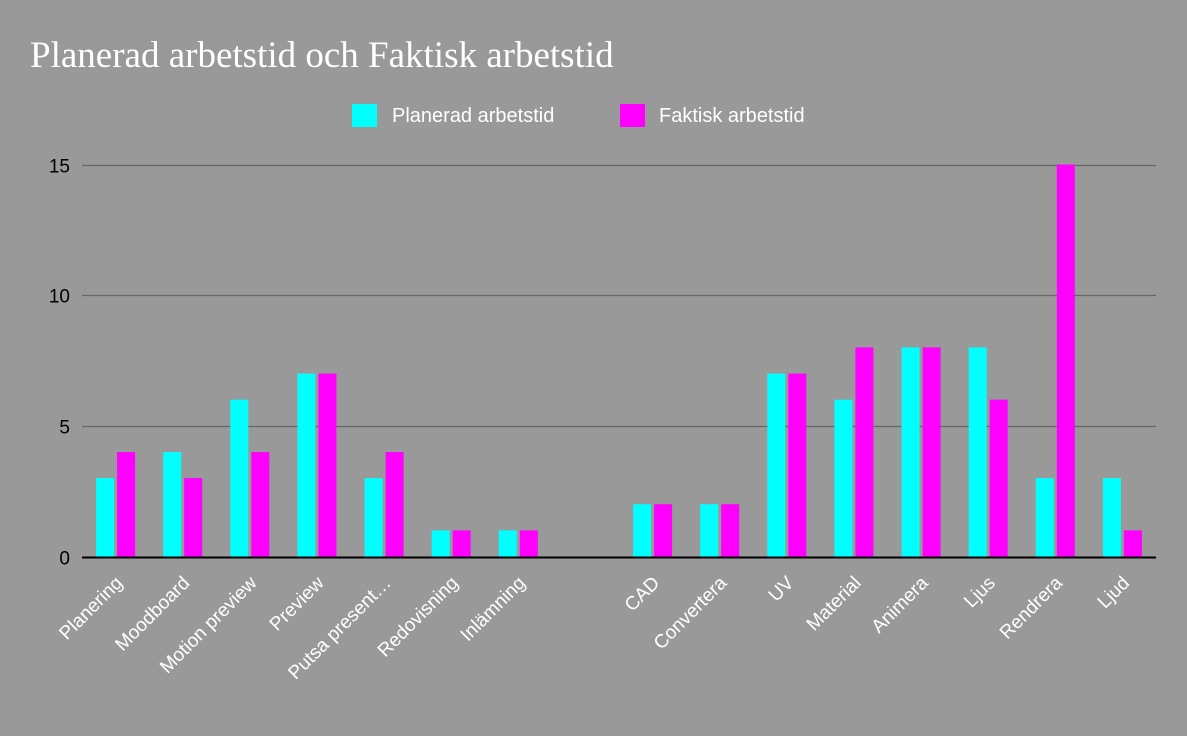 The height and width of the screenshot is (736, 1187). What do you see at coordinates (64, 559) in the screenshot?
I see `y-tick-label: 0` at bounding box center [64, 559].